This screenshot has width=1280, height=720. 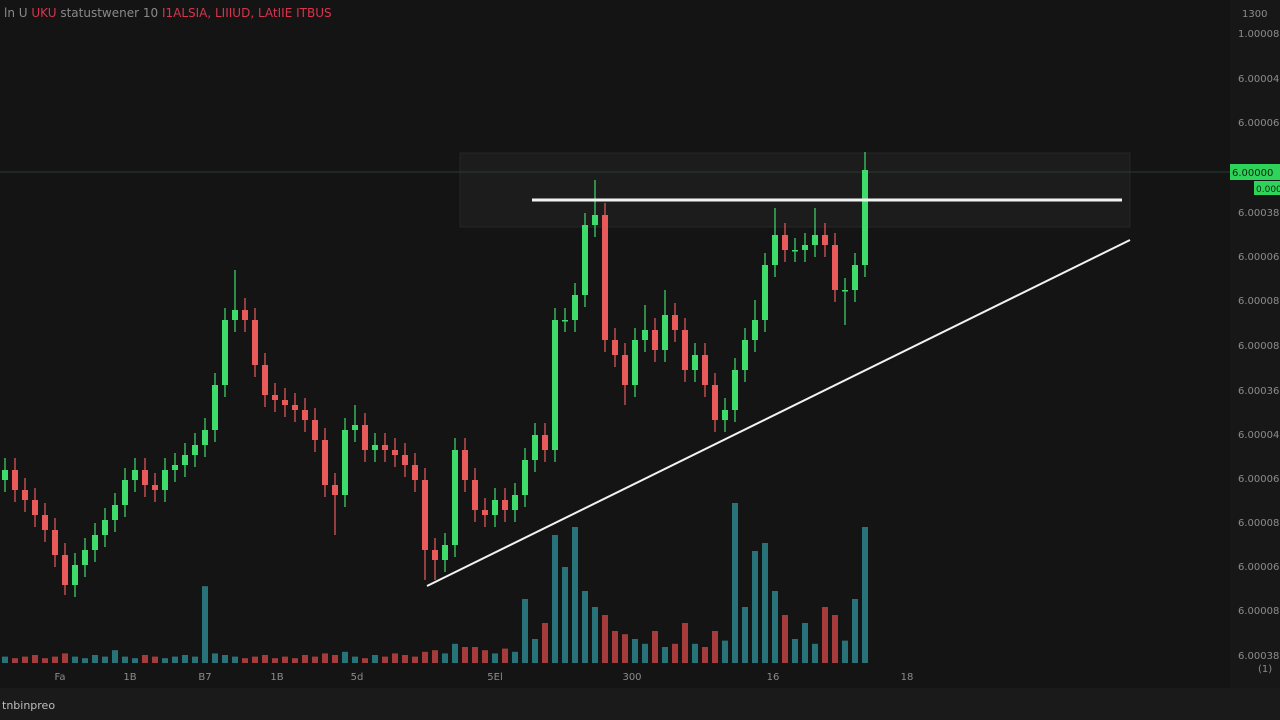 I want to click on x-tick-label: 5d, so click(x=357, y=677).